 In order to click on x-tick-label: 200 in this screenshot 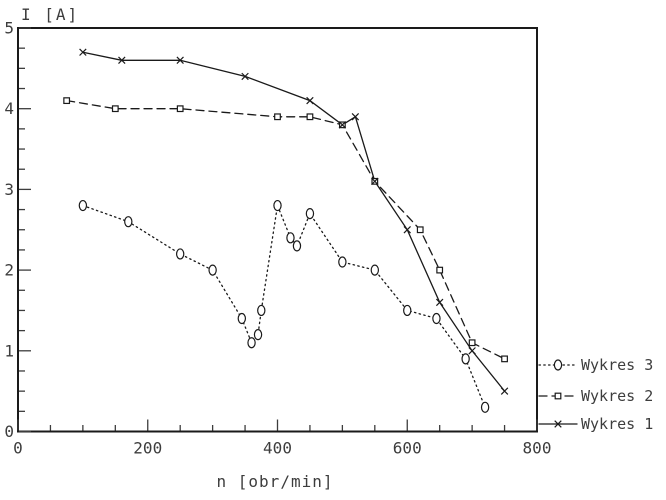, I will do `click(147, 448)`.